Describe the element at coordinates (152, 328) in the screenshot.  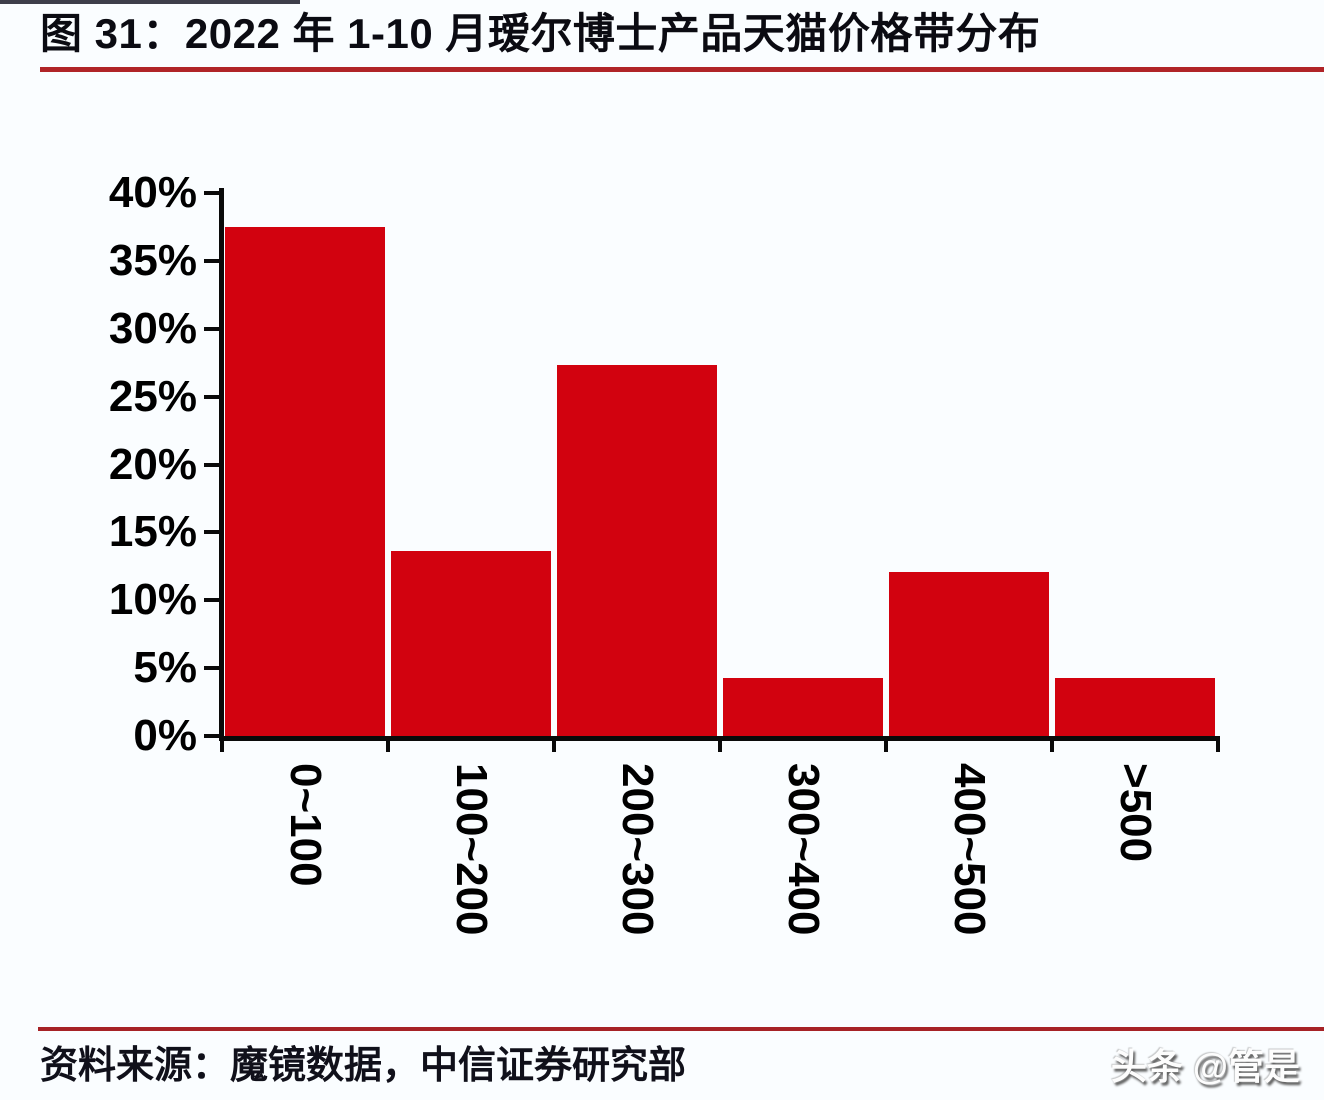
I see `y-axis-tick-label: 30%` at that location.